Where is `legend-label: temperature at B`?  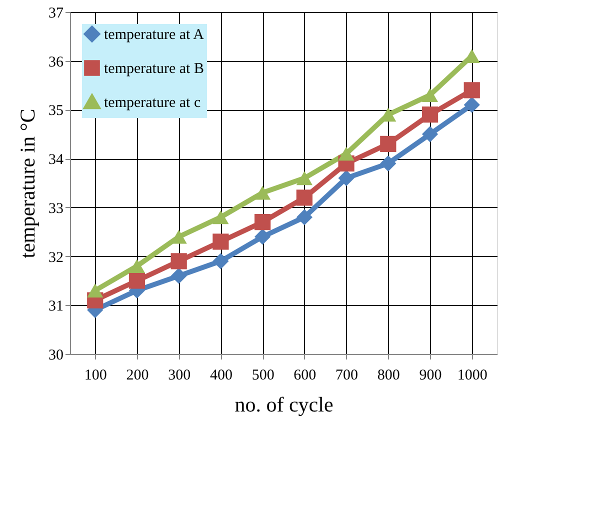 legend-label: temperature at B is located at coordinates (154, 69).